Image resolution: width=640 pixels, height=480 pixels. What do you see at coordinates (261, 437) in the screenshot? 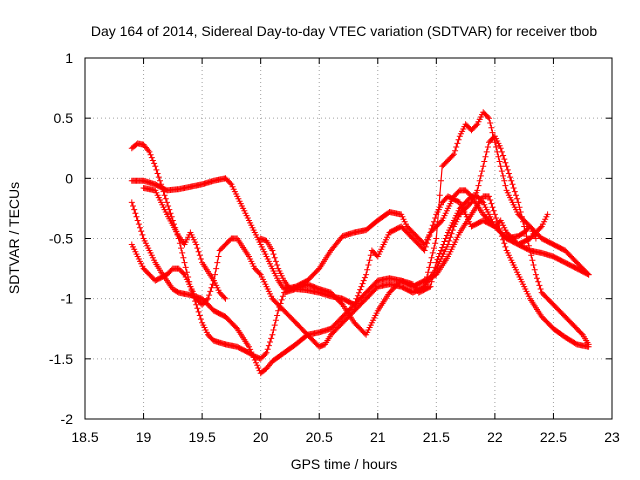
I see `x-tick-label: 20` at bounding box center [261, 437].